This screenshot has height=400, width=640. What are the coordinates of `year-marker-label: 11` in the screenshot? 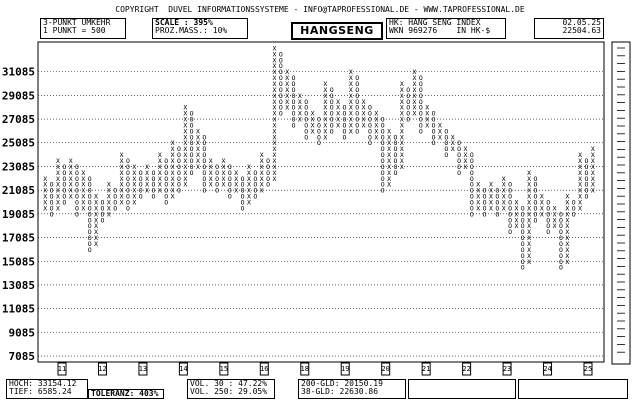 It's located at (62, 369).